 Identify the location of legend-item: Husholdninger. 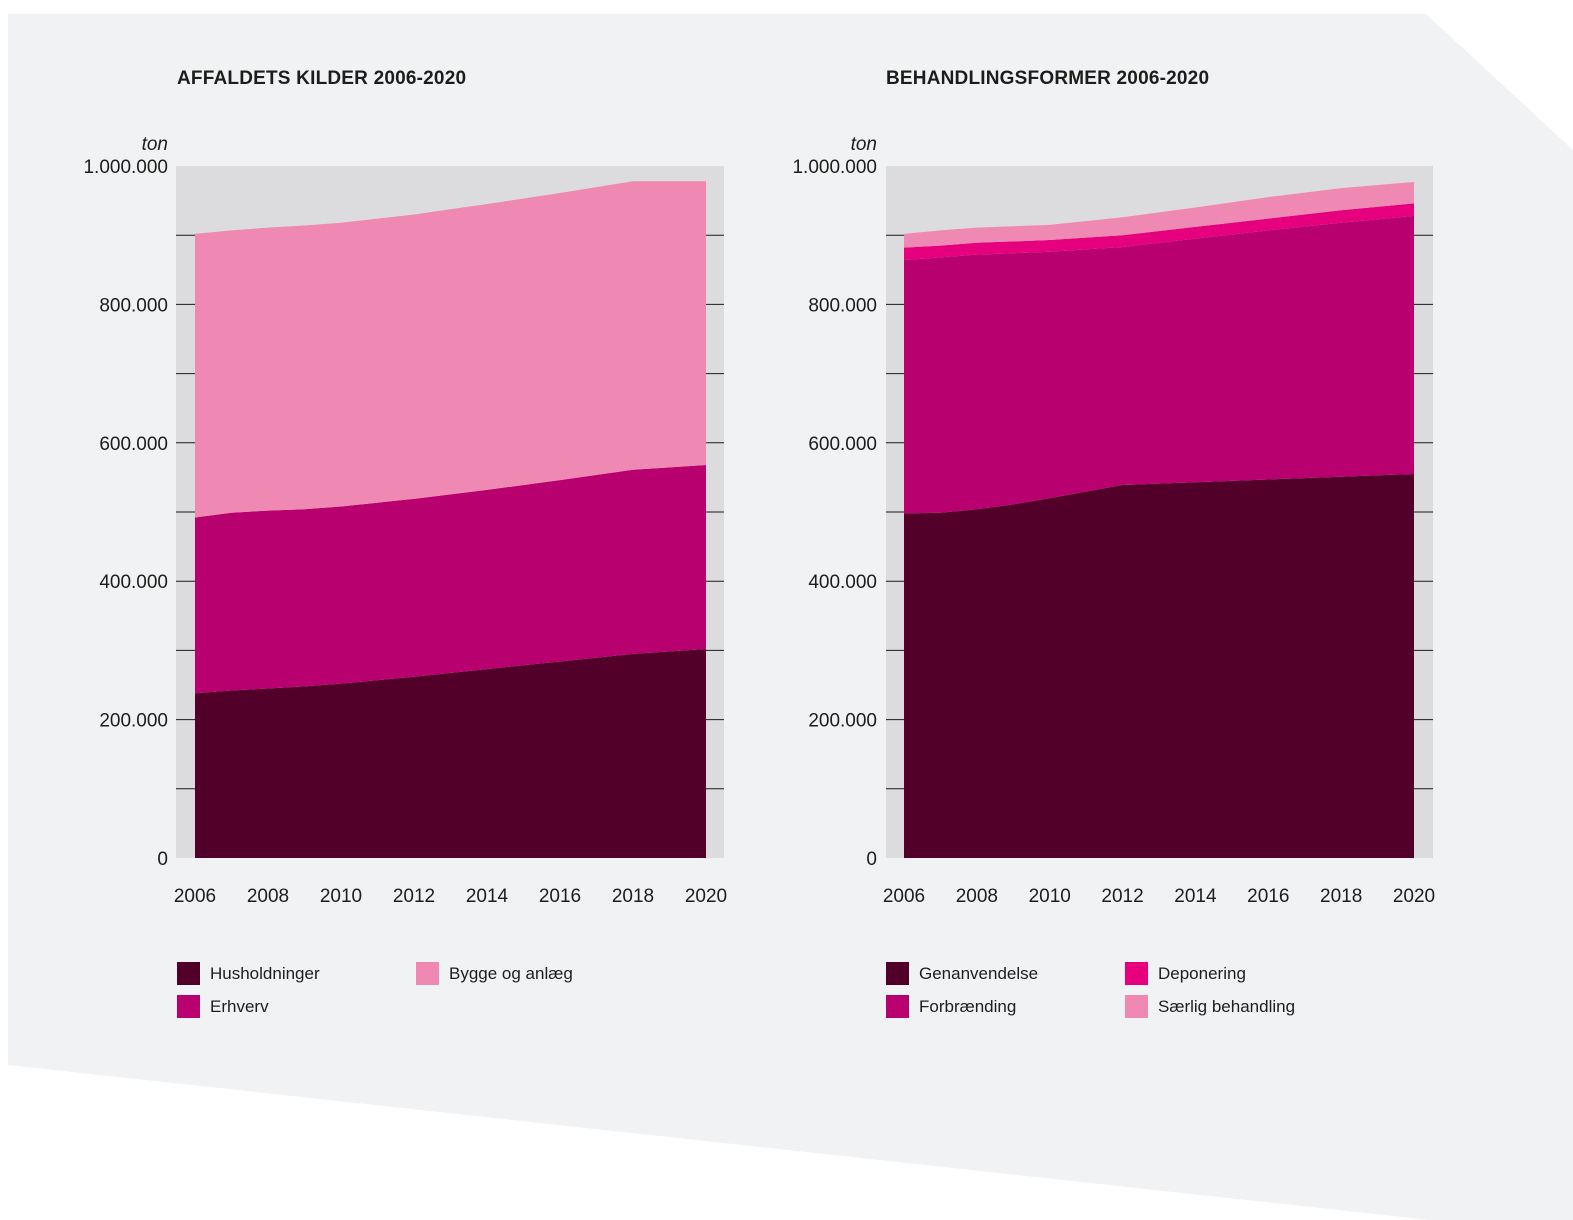
(248, 973).